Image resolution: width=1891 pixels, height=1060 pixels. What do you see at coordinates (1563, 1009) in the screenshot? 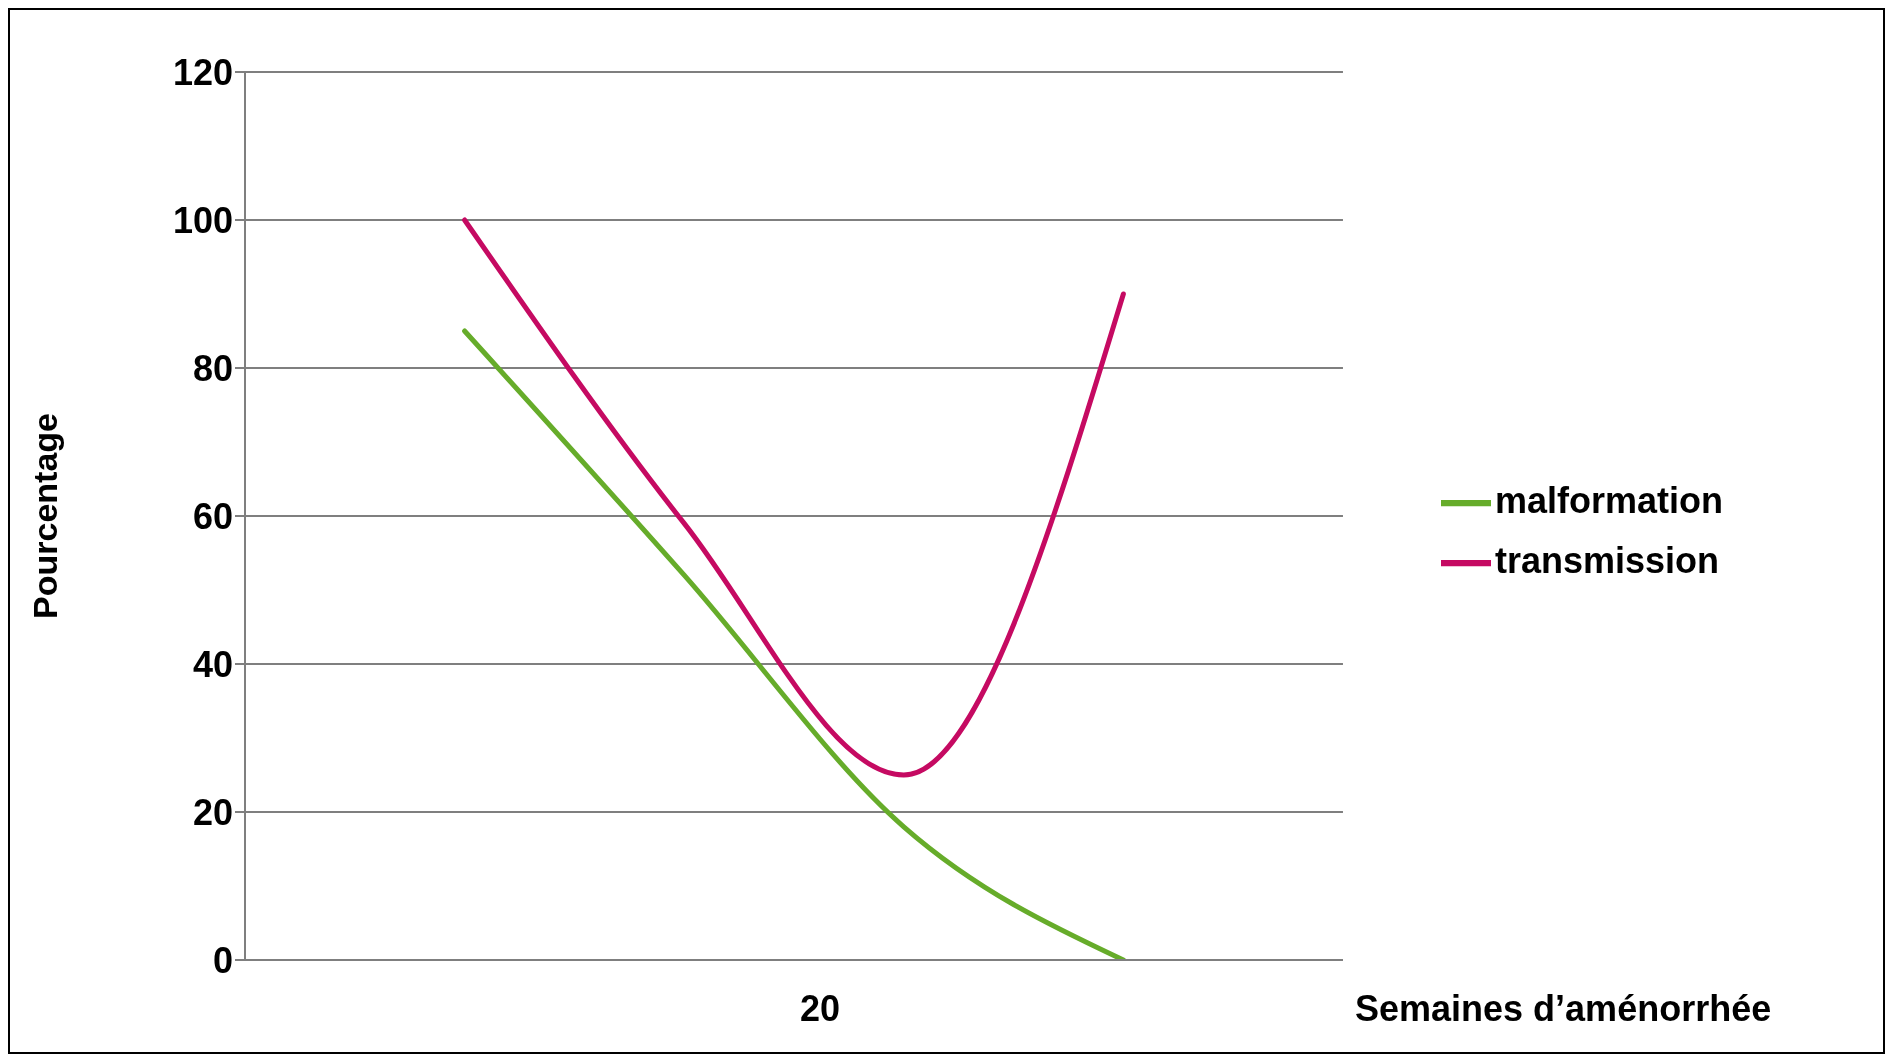
I see `x-axis-title: Semaines d’aménorrhée` at bounding box center [1563, 1009].